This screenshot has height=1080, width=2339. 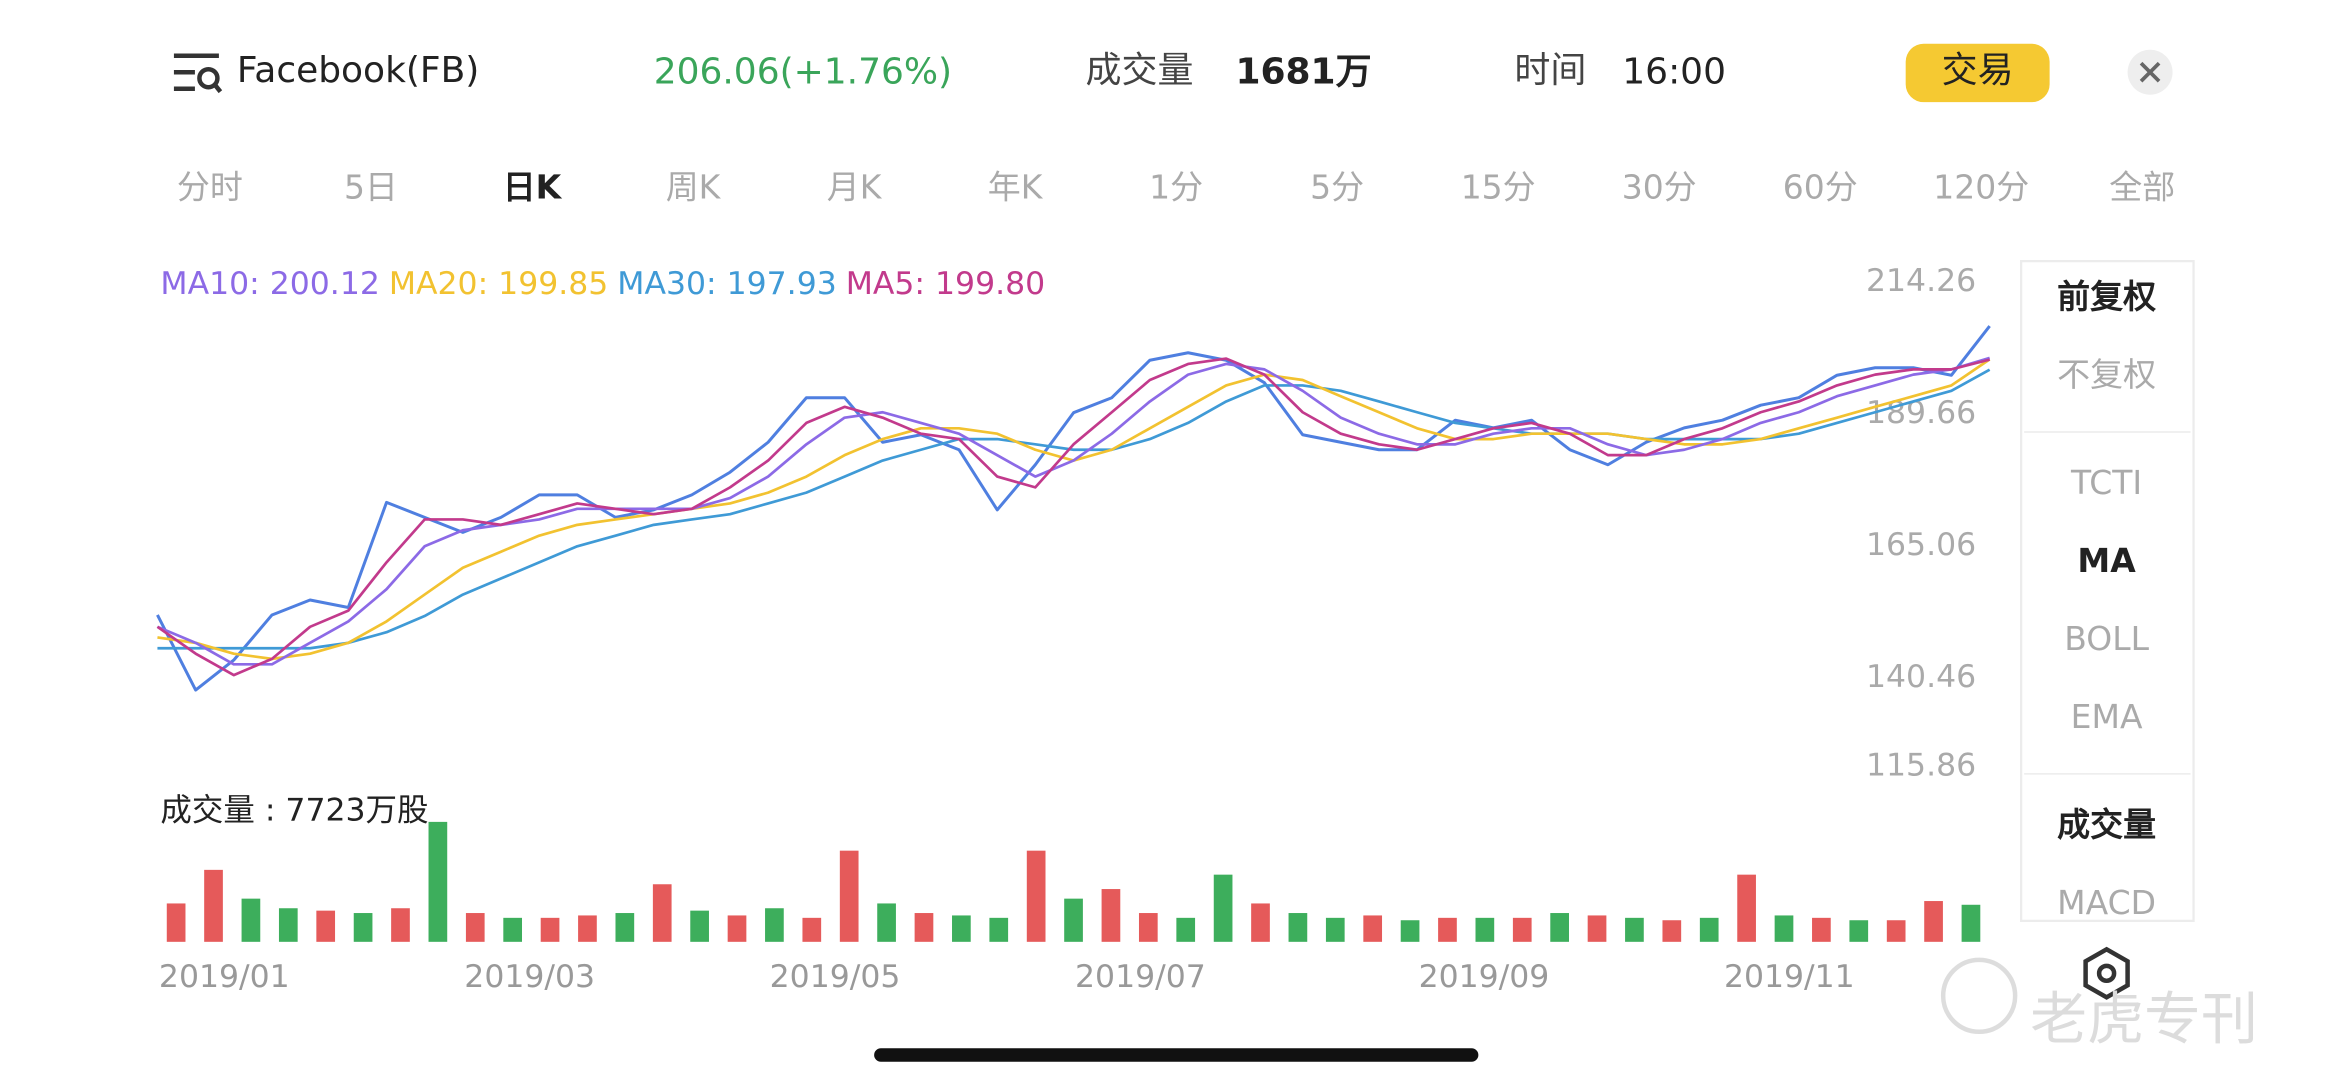 I want to click on x-tick-label: 2019/01, so click(x=224, y=977).